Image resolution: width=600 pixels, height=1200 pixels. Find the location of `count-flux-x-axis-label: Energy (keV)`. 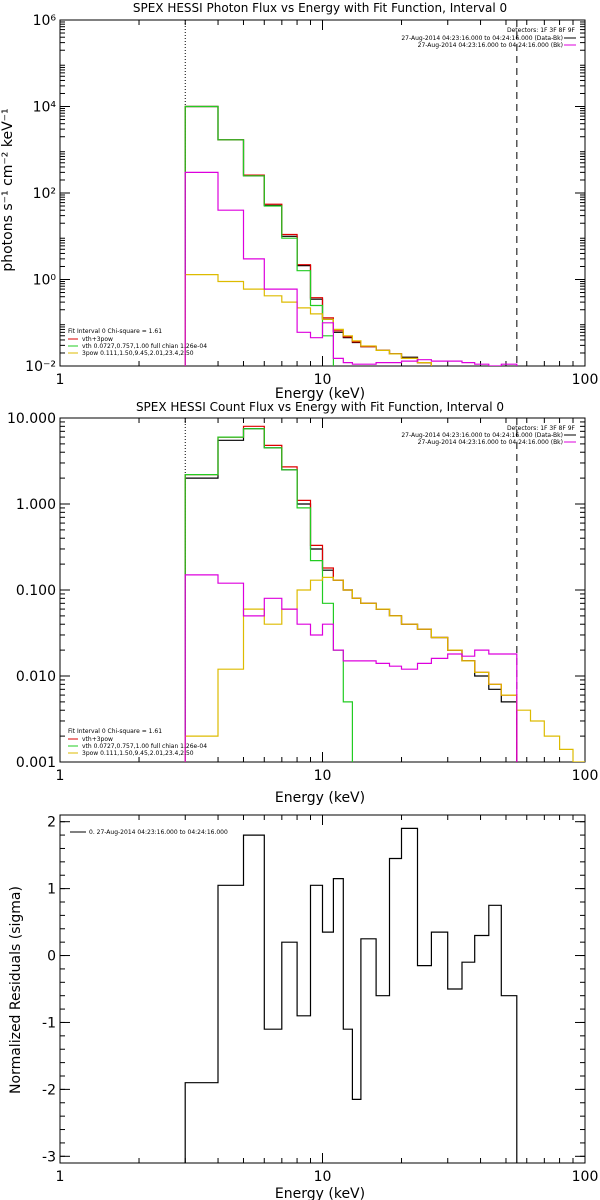

count-flux-x-axis-label: Energy (keV) is located at coordinates (320, 798).